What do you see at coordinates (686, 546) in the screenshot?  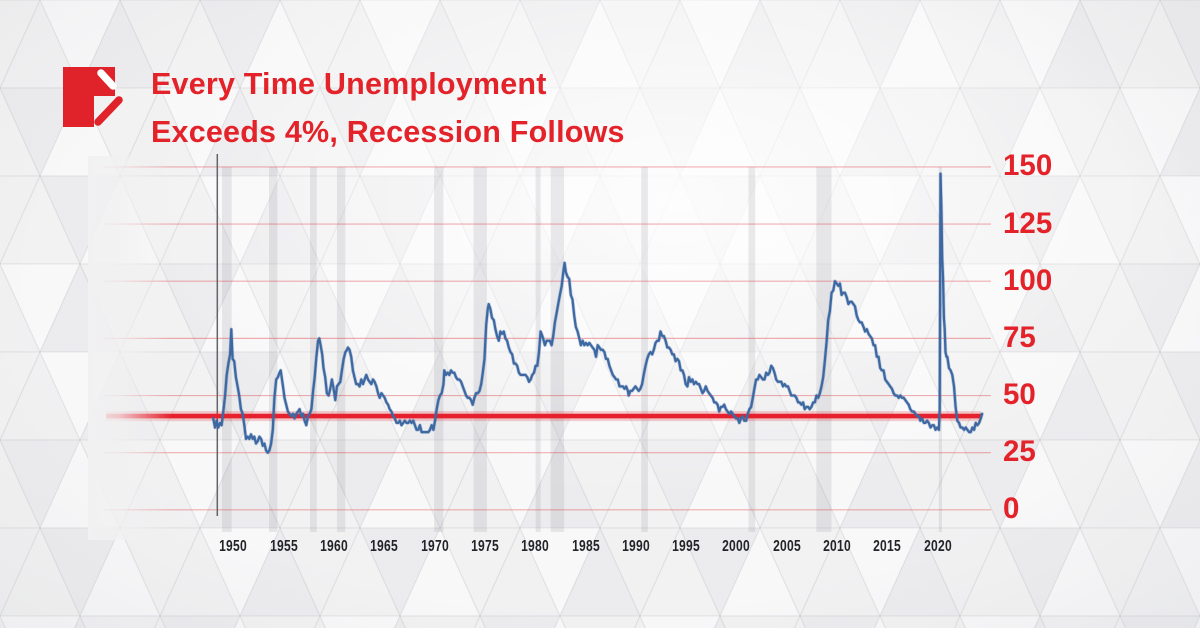 I see `x-axis-tick-label: 1995` at bounding box center [686, 546].